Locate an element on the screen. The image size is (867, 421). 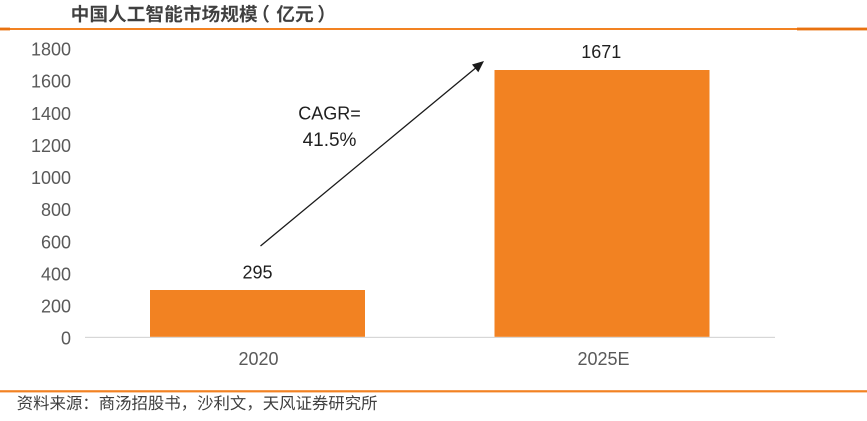
svg-text: 200 is located at coordinates (56, 307).